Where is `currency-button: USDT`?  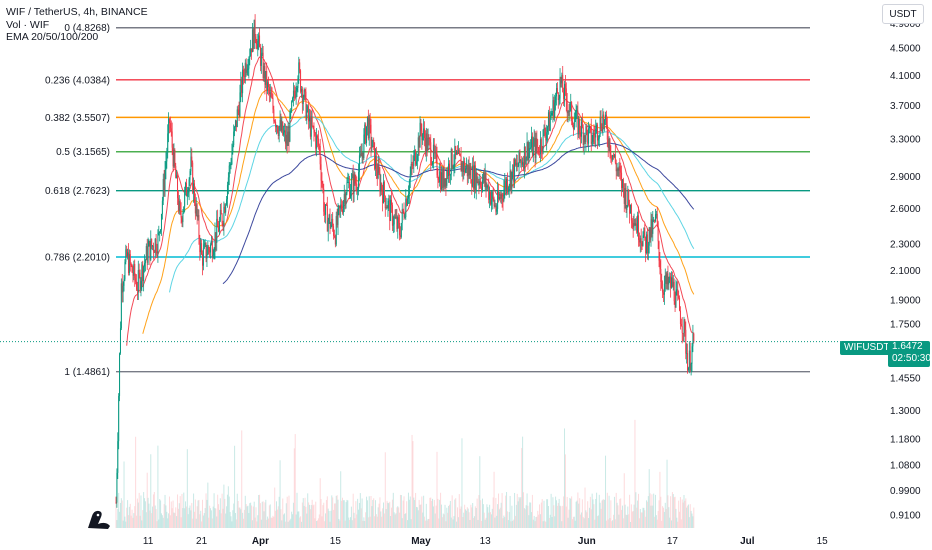 currency-button: USDT is located at coordinates (903, 14).